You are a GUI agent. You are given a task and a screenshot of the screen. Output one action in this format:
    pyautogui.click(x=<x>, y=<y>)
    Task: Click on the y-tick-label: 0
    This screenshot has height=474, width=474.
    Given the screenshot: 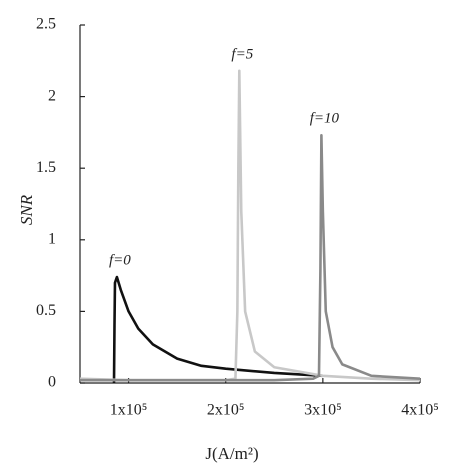 What is the action you would take?
    pyautogui.click(x=52, y=382)
    